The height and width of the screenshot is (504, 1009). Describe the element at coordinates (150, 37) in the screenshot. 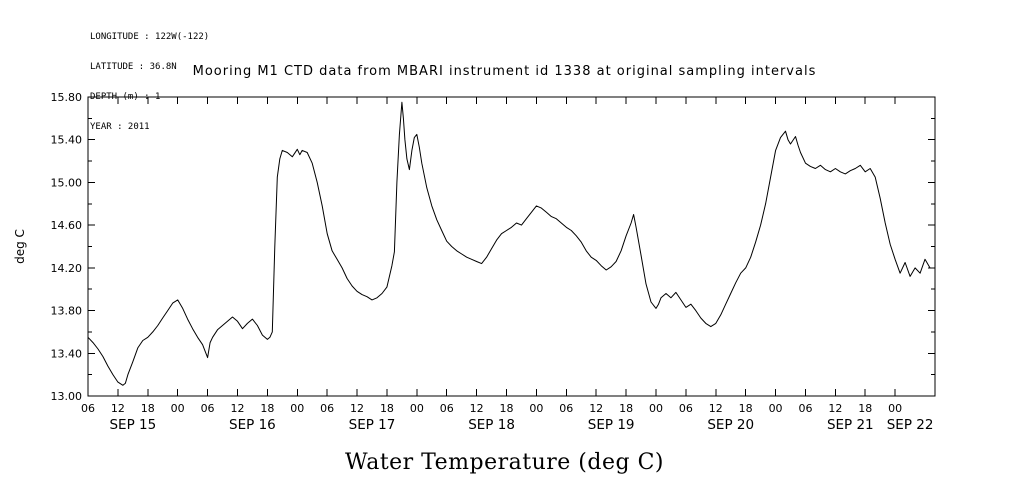

I see `metadata-longitude: LONGITUDE : 122W(-122)` at that location.